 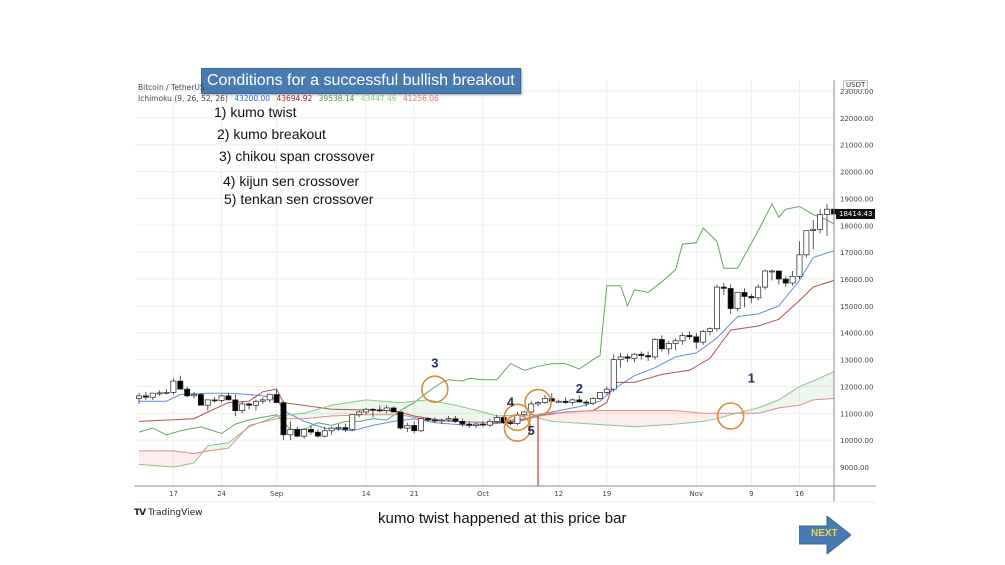 What do you see at coordinates (531, 430) in the screenshot?
I see `annotation-5: 5` at bounding box center [531, 430].